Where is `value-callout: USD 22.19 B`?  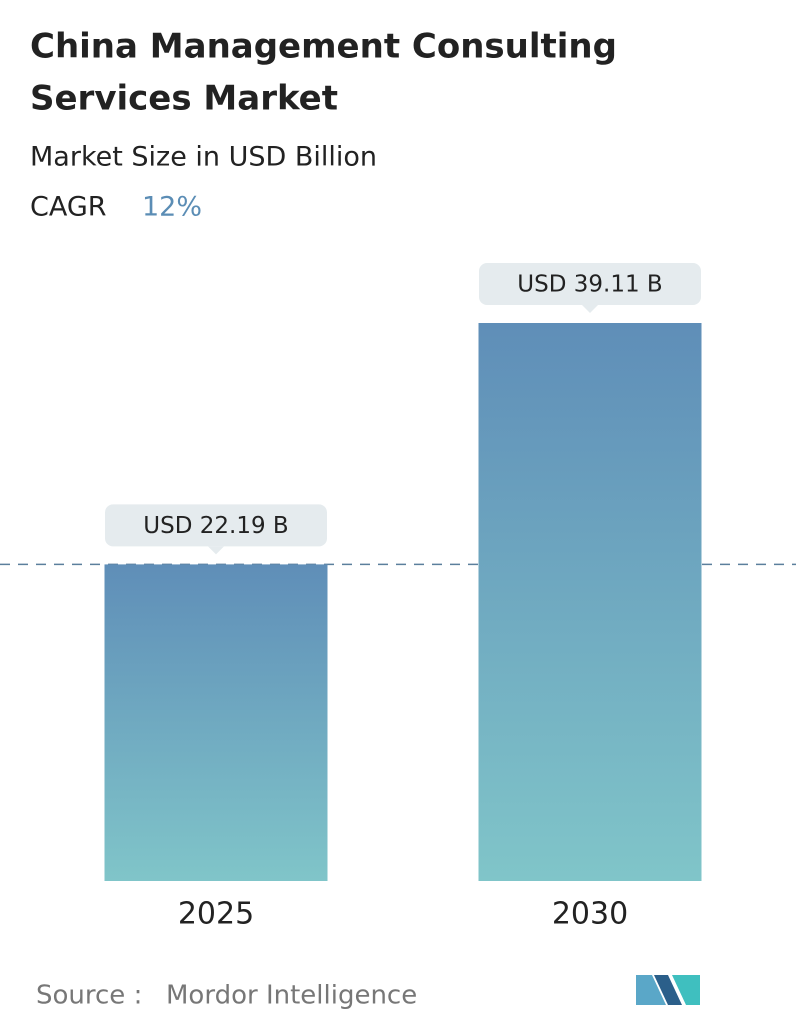 value-callout: USD 22.19 B is located at coordinates (216, 529).